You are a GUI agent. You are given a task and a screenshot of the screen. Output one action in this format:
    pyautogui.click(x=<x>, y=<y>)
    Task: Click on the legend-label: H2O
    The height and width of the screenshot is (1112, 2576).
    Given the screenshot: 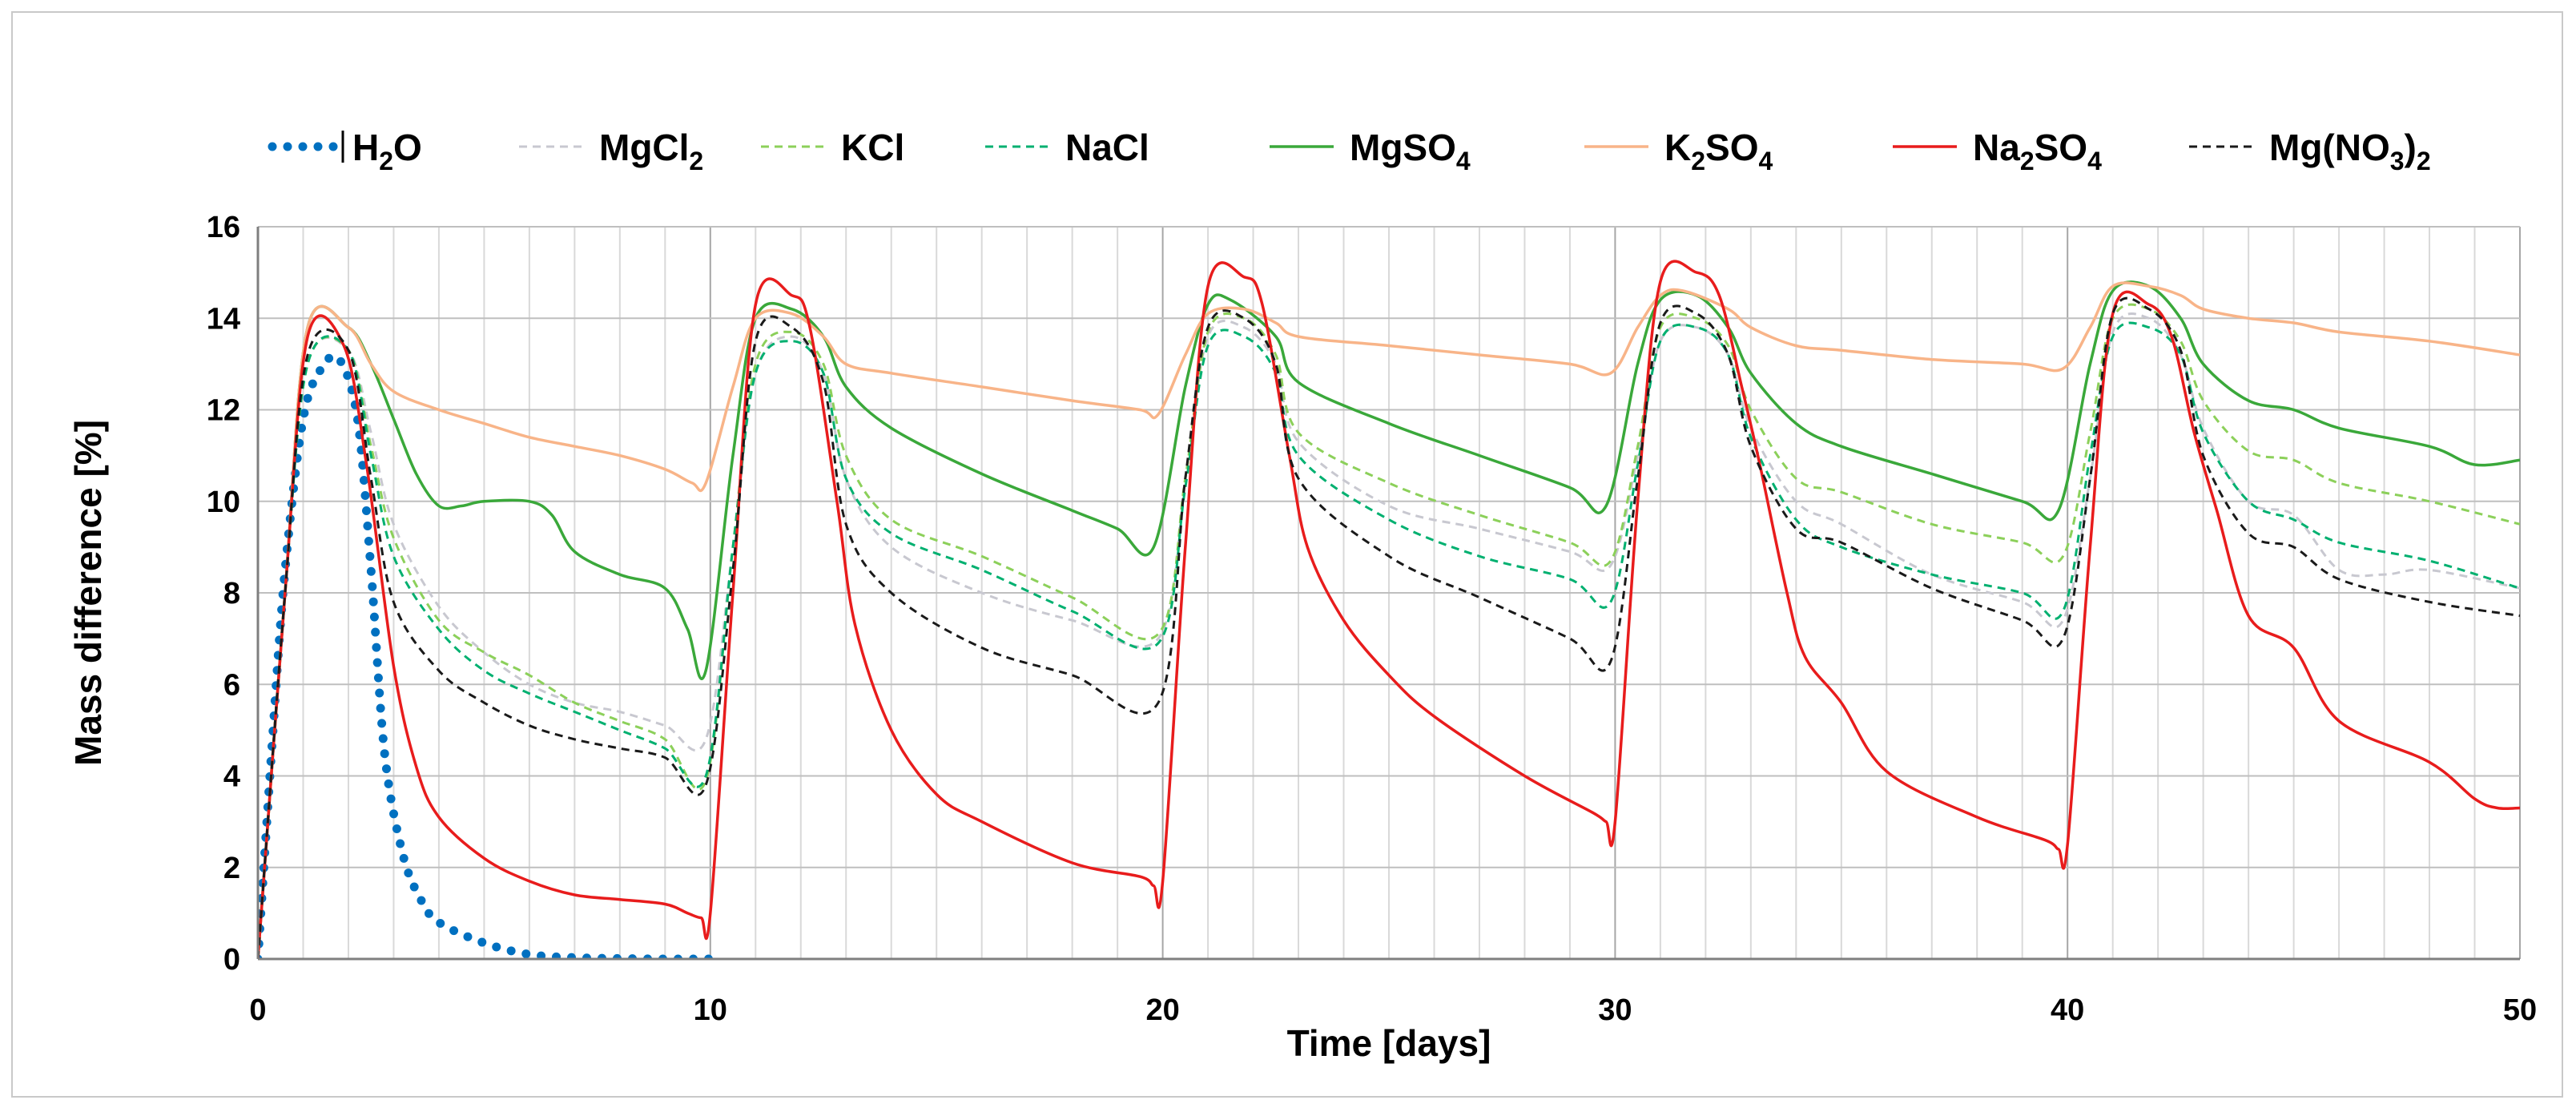 What is the action you would take?
    pyautogui.click(x=387, y=151)
    